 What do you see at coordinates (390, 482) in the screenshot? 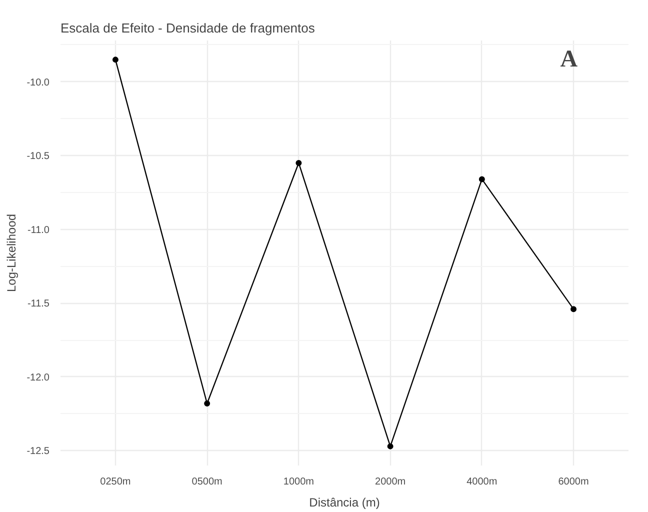
I see `x-tick-label: 2000m` at bounding box center [390, 482].